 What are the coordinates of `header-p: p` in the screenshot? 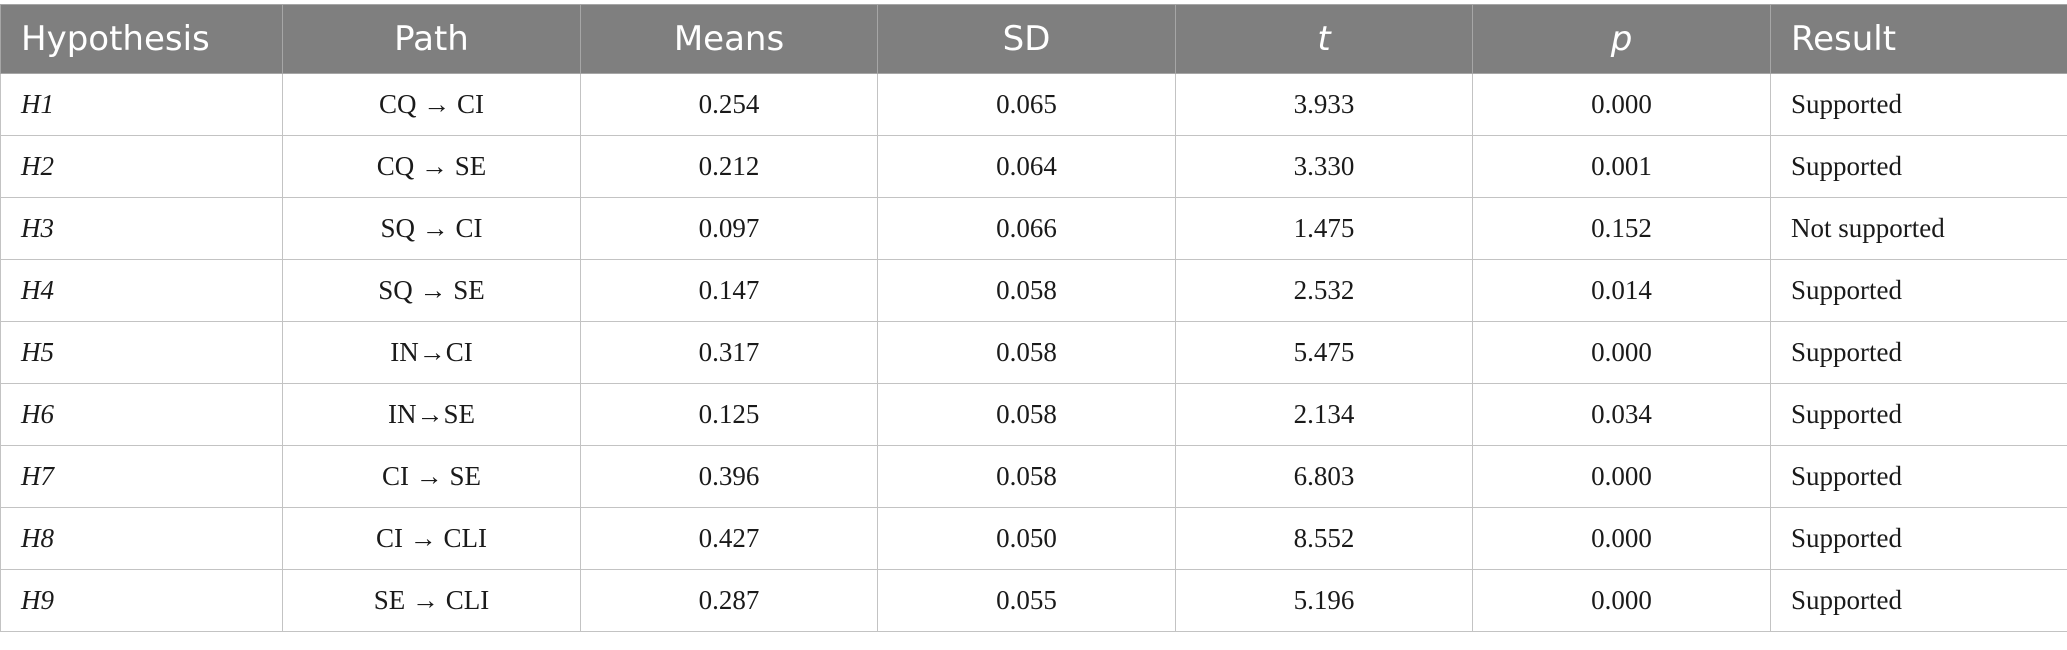 It's located at (1621, 39).